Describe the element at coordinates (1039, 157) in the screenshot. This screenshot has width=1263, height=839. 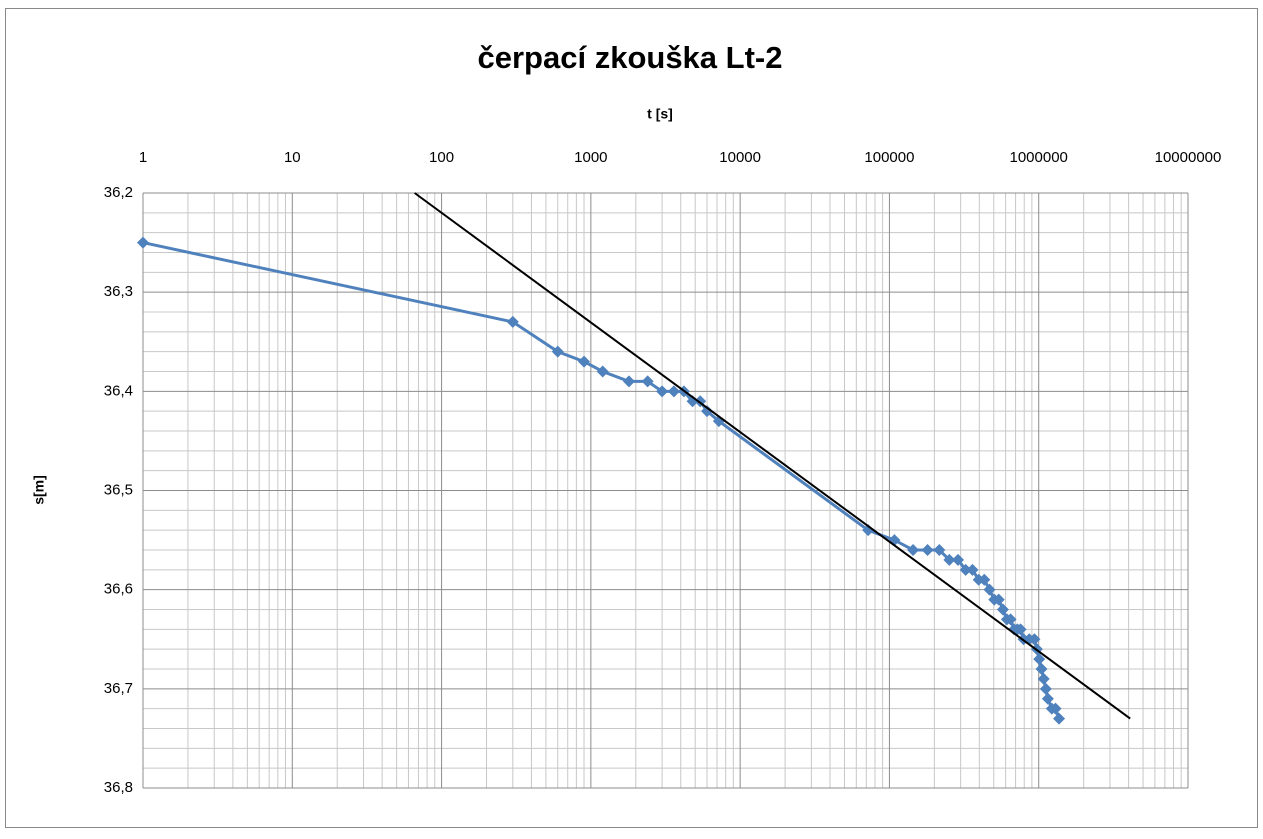
I see `x-tick-label: 1000000` at that location.